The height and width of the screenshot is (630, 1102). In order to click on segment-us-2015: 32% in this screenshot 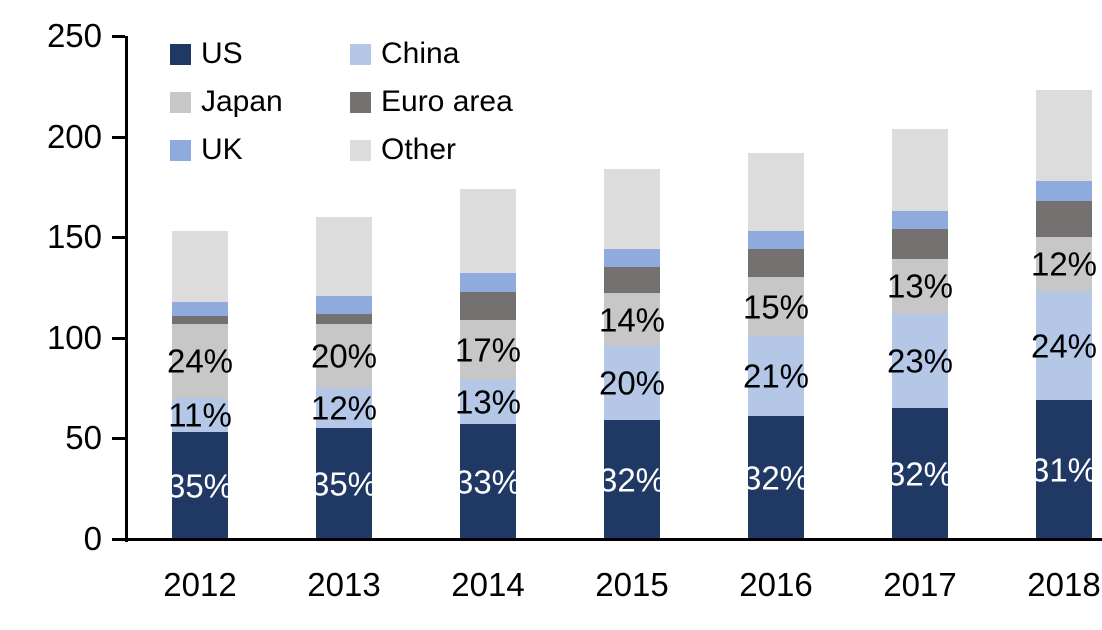, I will do `click(632, 479)`.